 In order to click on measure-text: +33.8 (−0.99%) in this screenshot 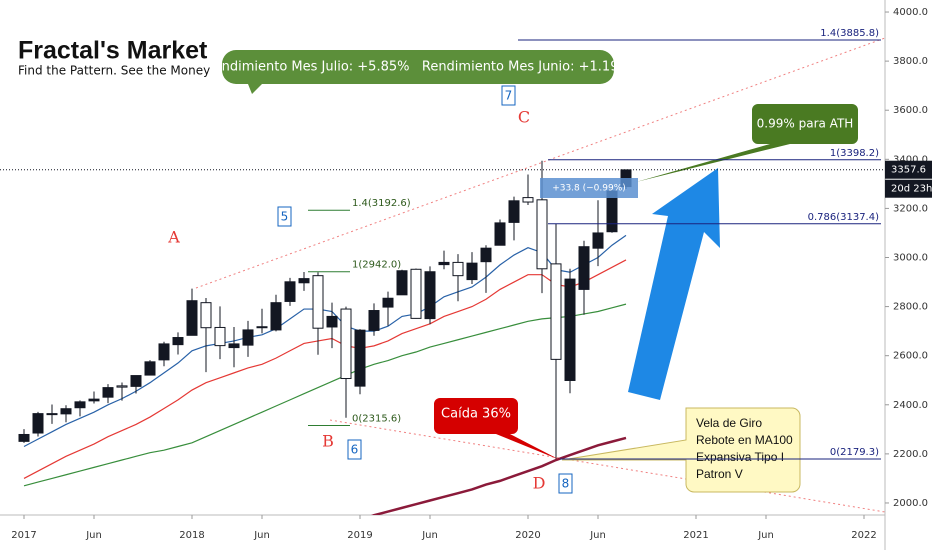, I will do `click(589, 189)`.